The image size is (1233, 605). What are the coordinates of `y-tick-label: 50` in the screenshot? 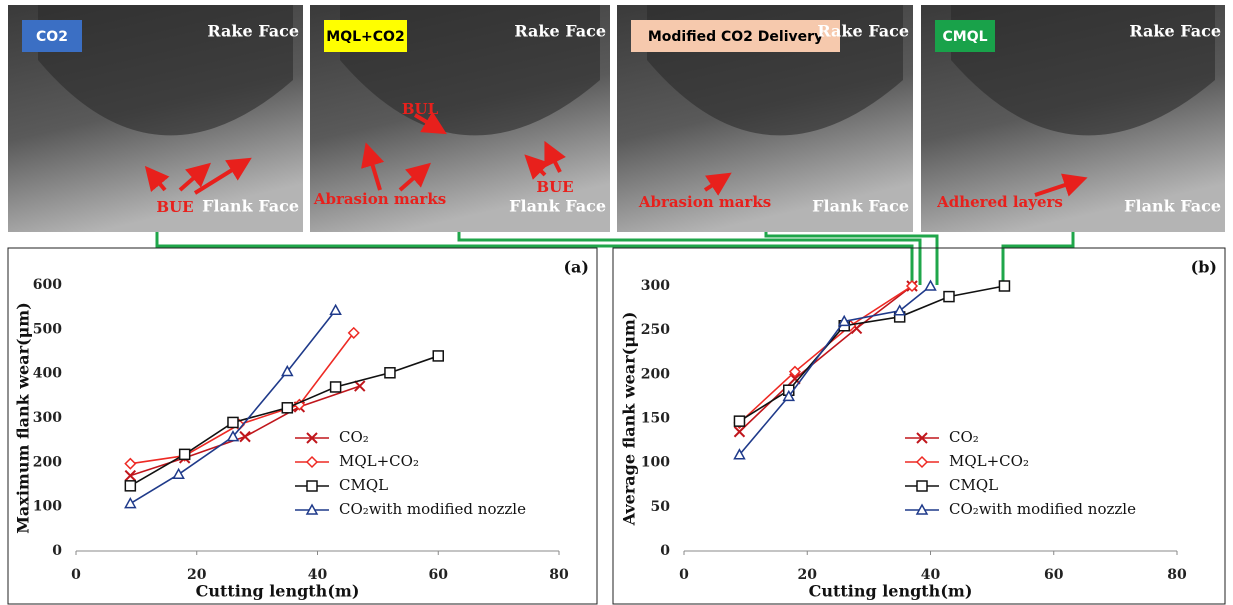 It's located at (661, 507).